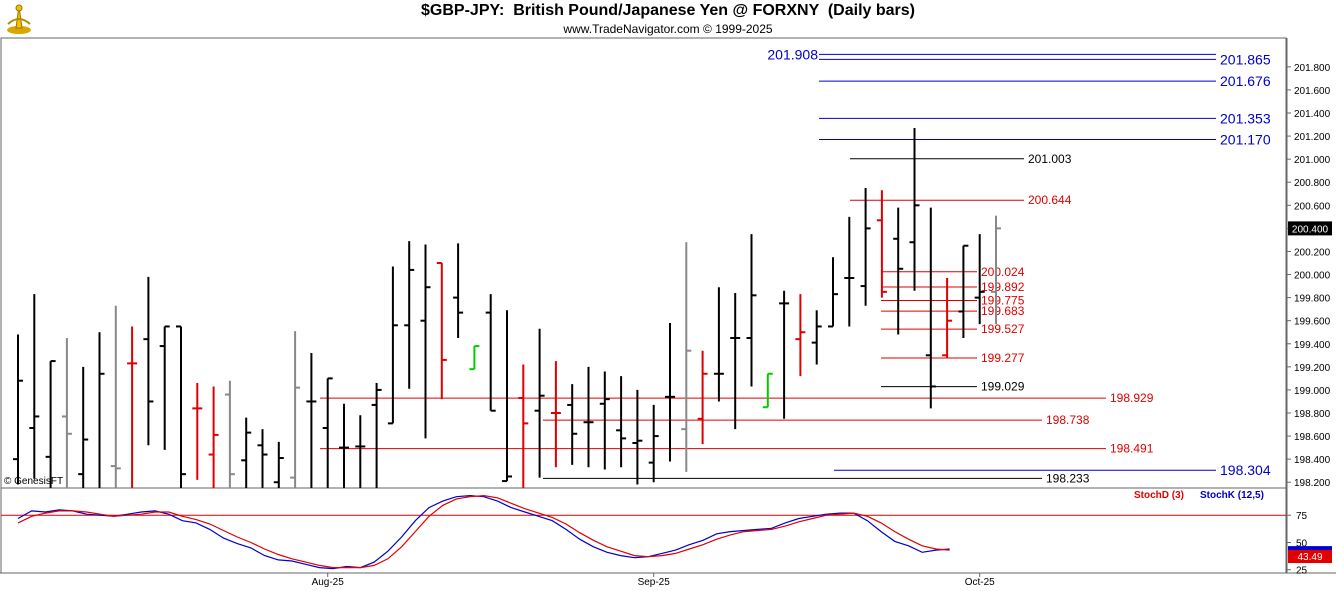  What do you see at coordinates (1159, 495) in the screenshot?
I see `stochastic-legend-entry: StochD (3)` at bounding box center [1159, 495].